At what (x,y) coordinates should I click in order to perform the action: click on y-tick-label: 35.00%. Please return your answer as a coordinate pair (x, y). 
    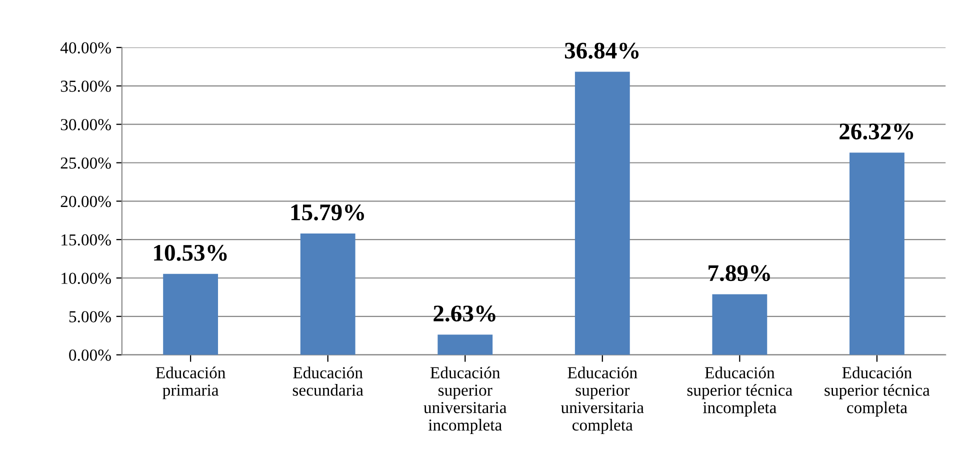
    Looking at the image, I should click on (85, 86).